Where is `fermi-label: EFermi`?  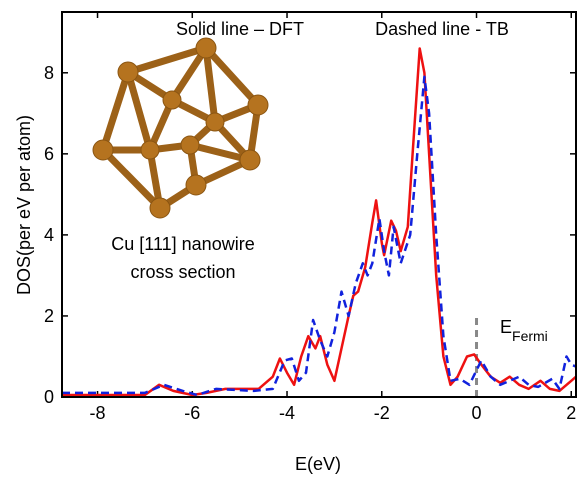 fermi-label: EFermi is located at coordinates (524, 330).